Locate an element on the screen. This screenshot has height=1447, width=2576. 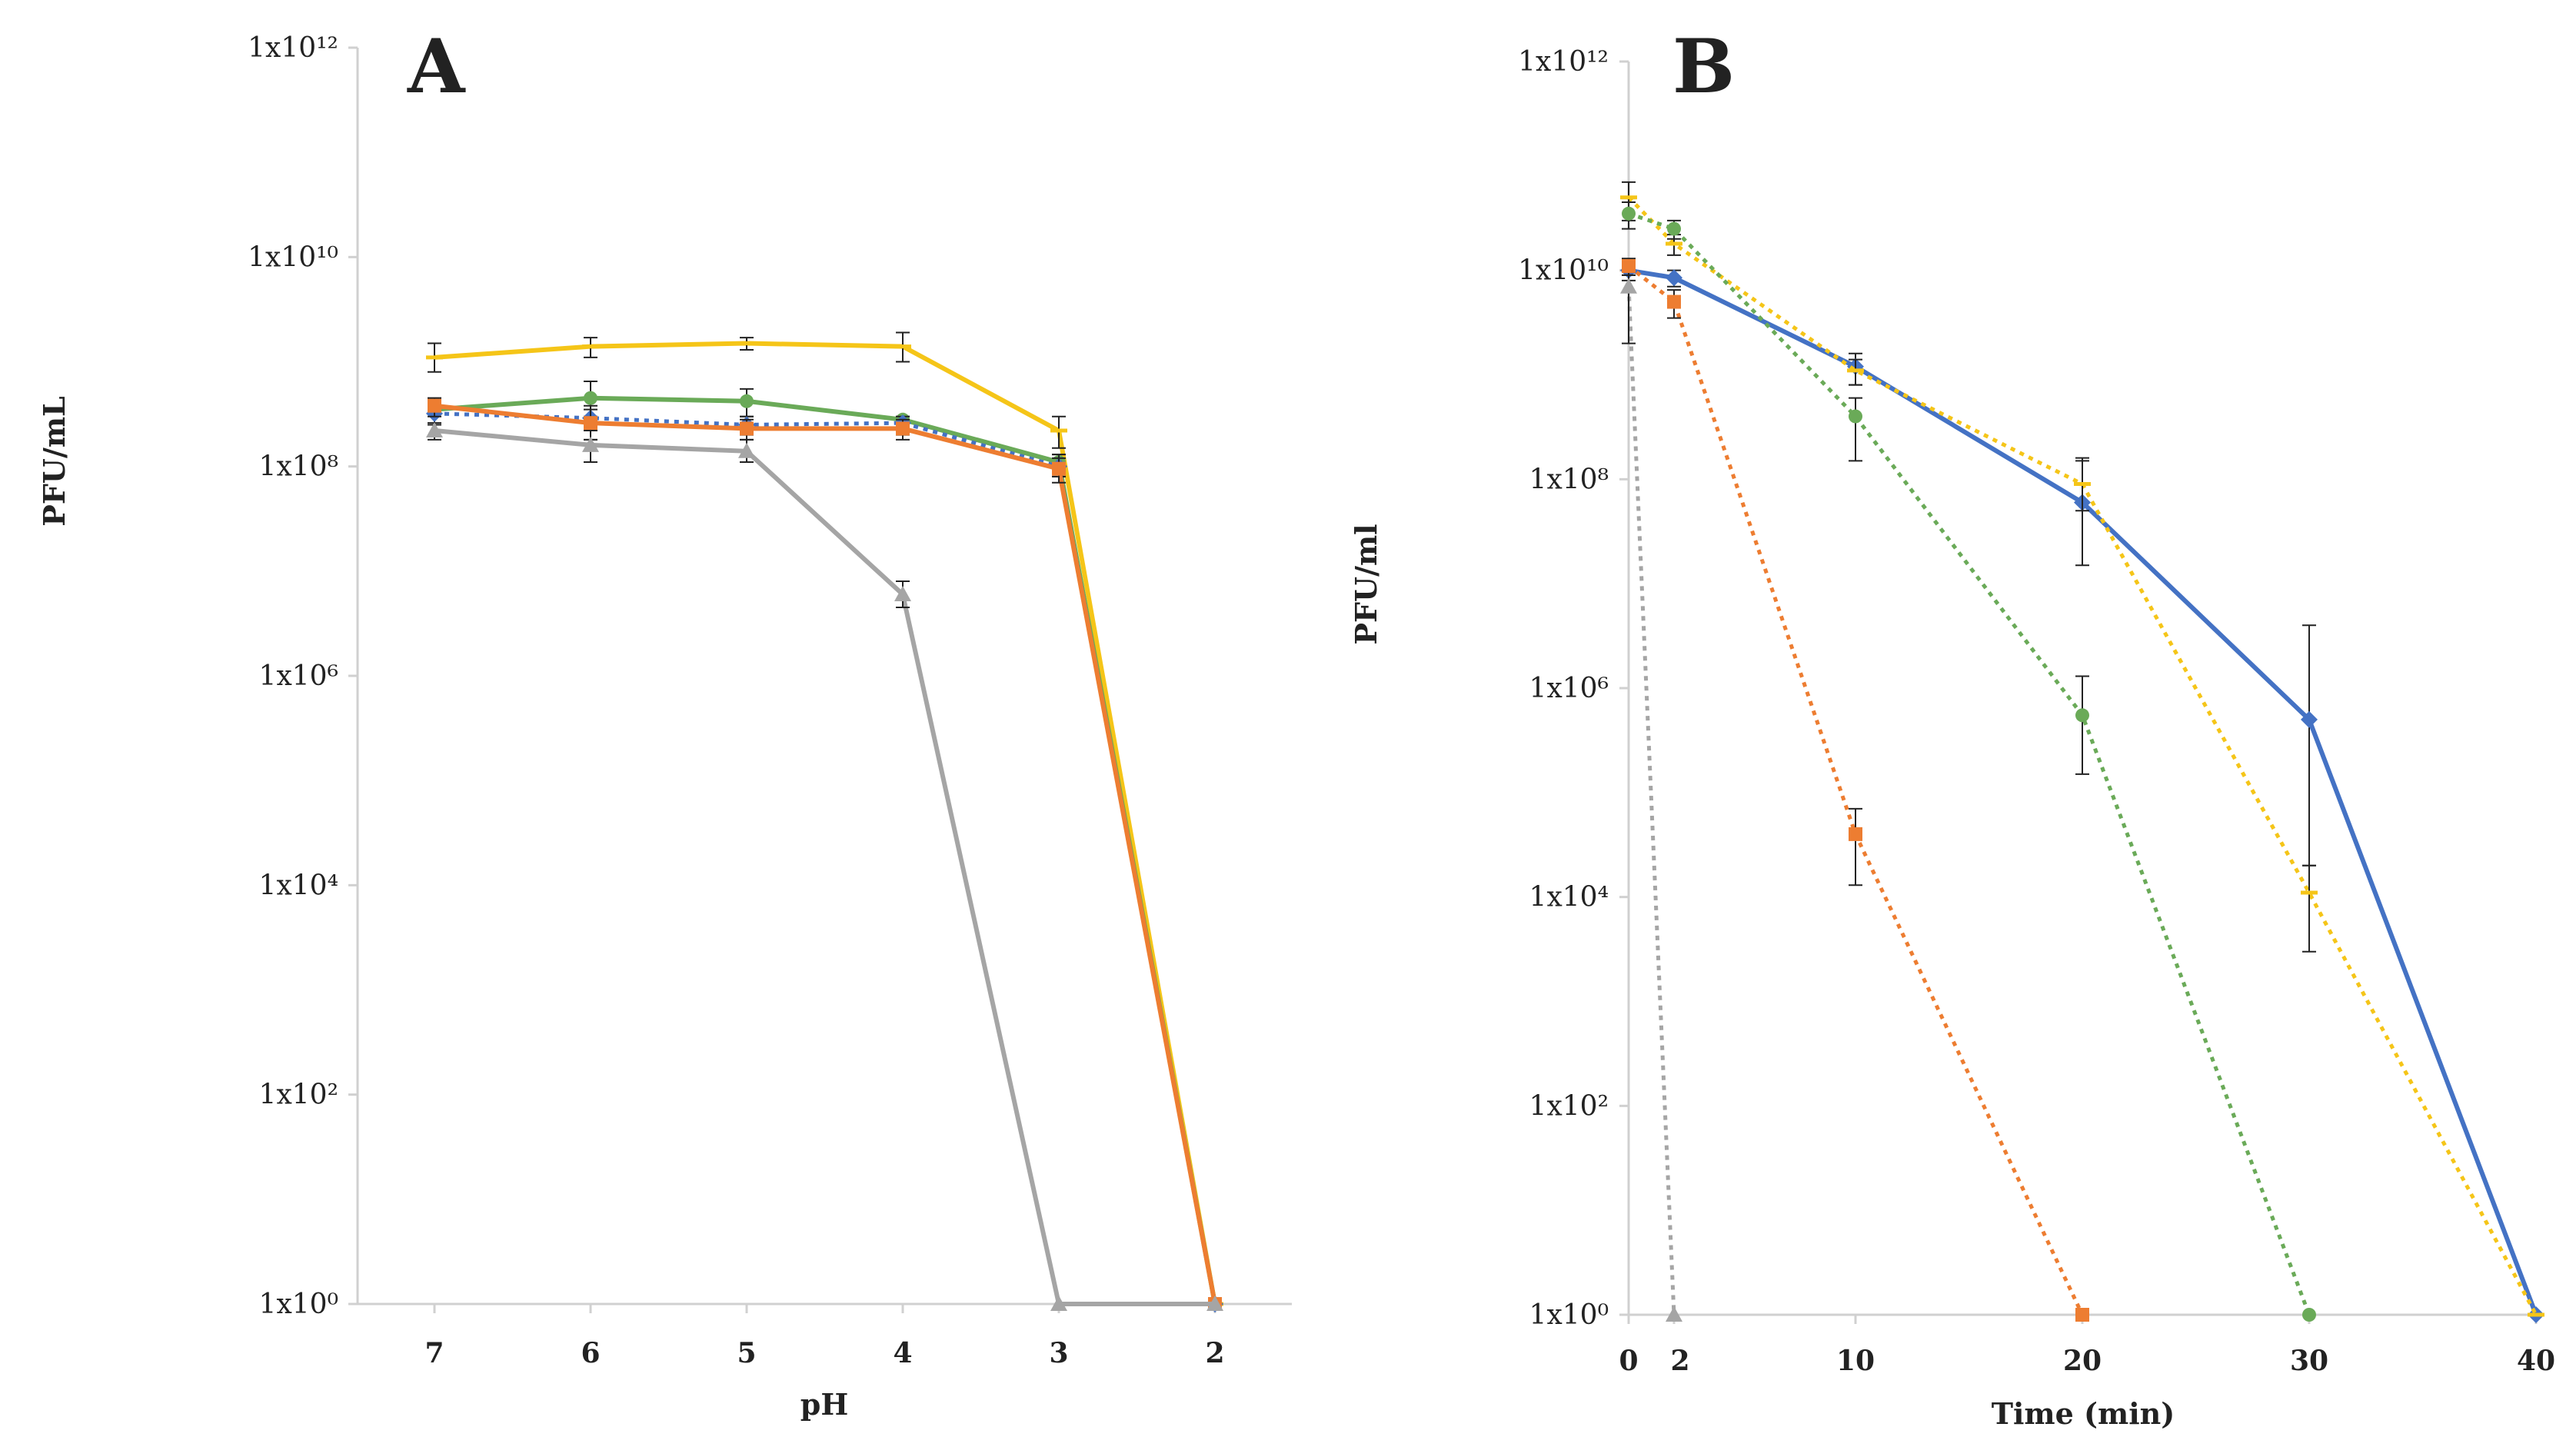
x-tick-label: 5 is located at coordinates (746, 1353).